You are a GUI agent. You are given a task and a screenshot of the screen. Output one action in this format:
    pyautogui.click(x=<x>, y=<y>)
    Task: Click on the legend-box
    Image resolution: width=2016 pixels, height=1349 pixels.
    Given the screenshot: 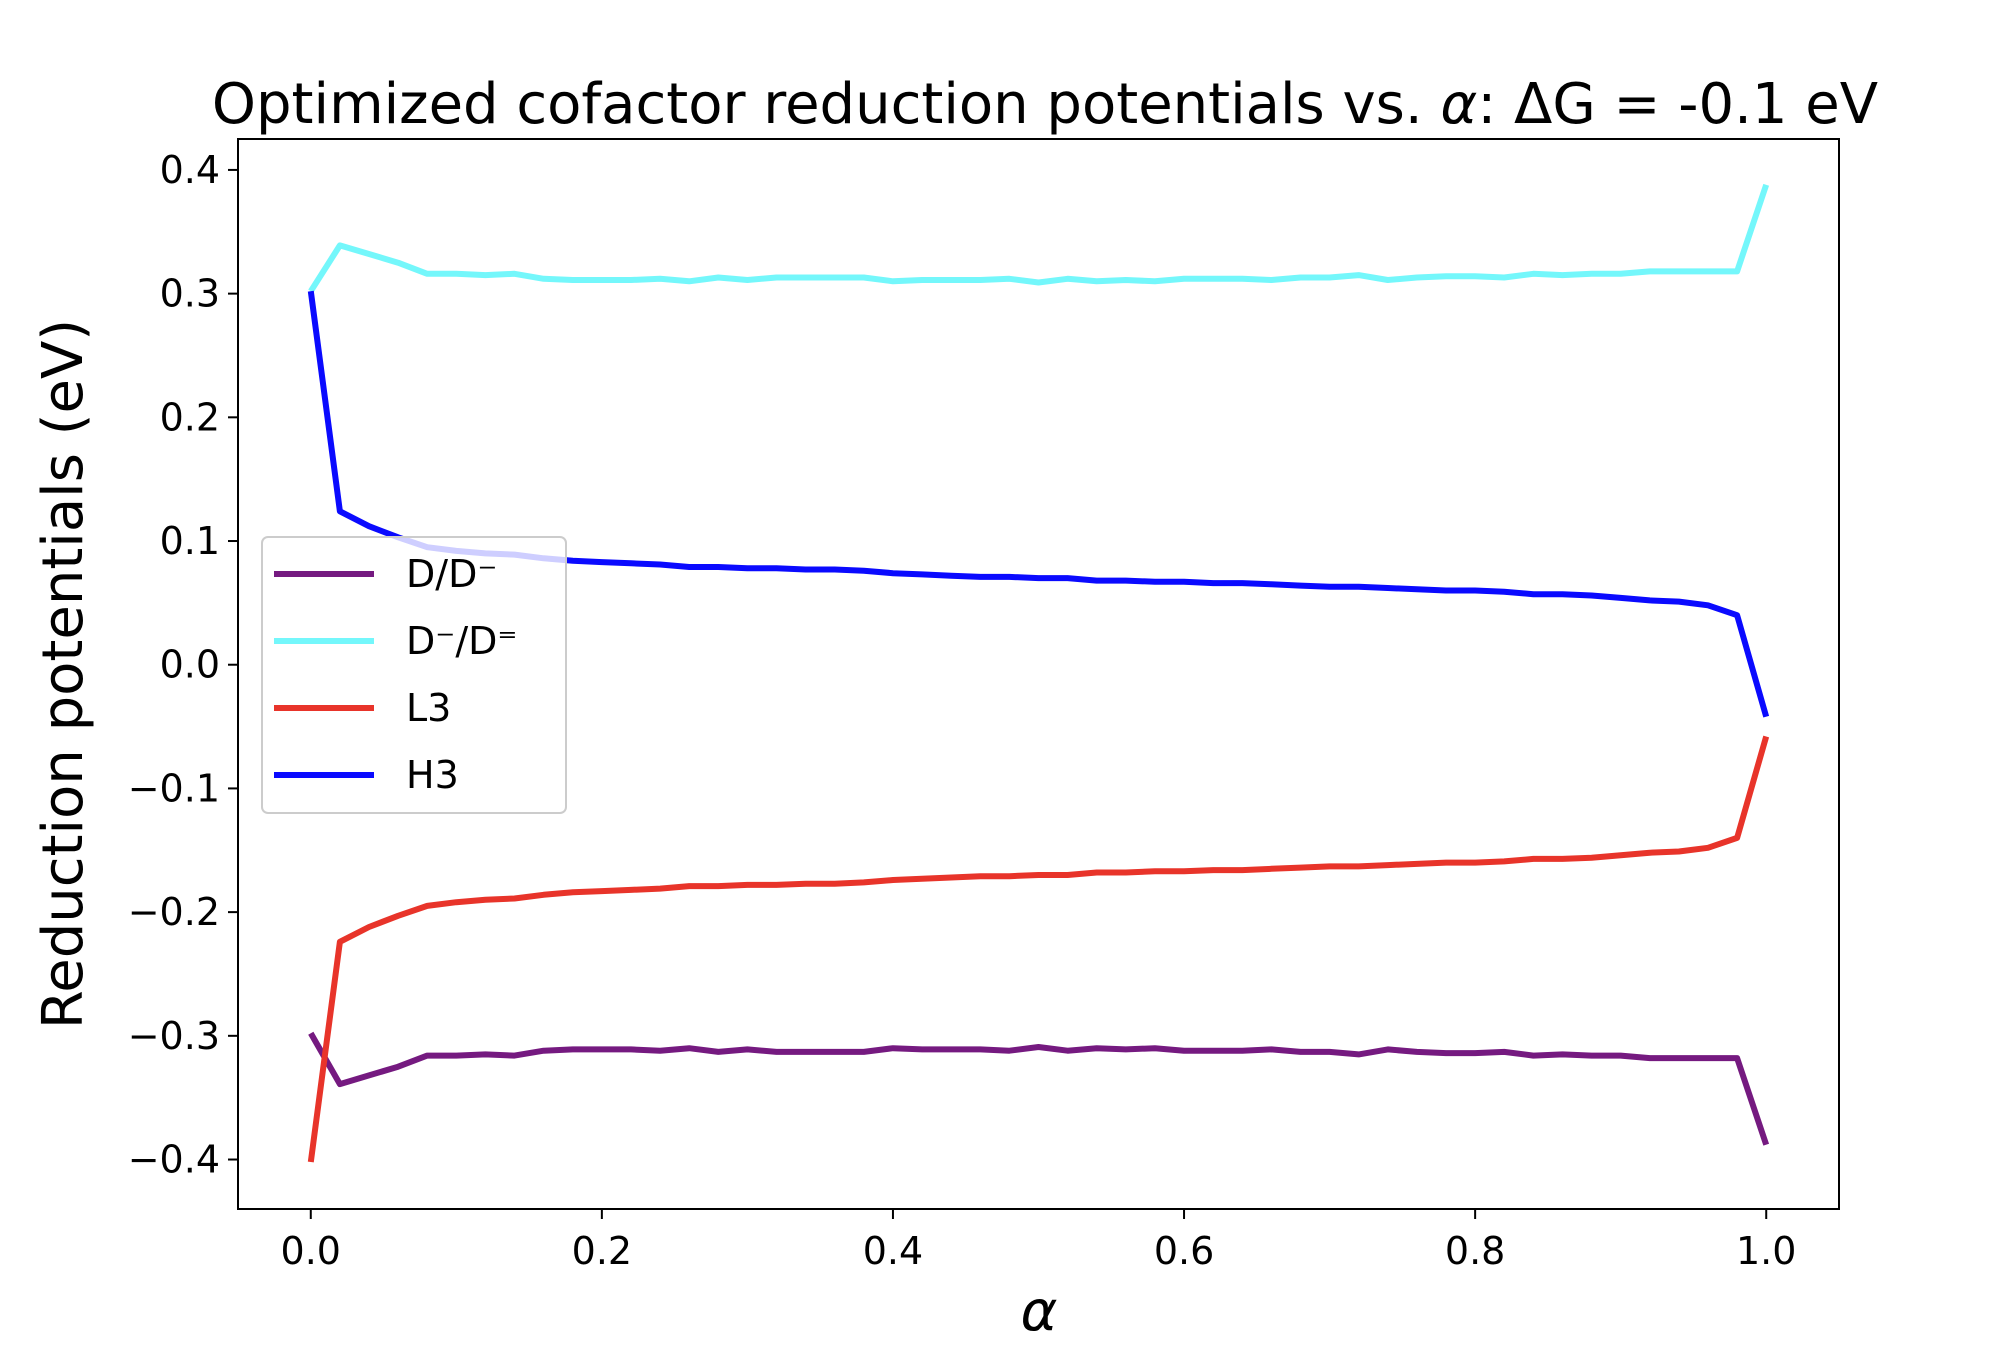 What is the action you would take?
    pyautogui.click(x=414, y=675)
    